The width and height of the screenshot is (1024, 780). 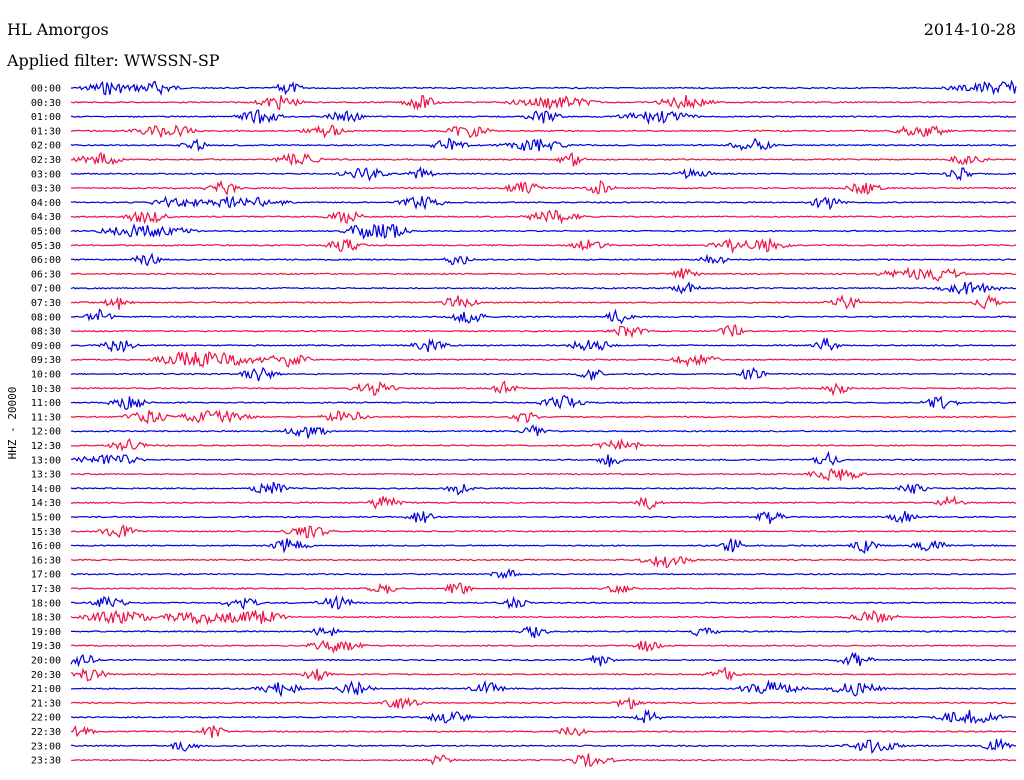 What do you see at coordinates (46, 332) in the screenshot?
I see `time-label: 08:30` at bounding box center [46, 332].